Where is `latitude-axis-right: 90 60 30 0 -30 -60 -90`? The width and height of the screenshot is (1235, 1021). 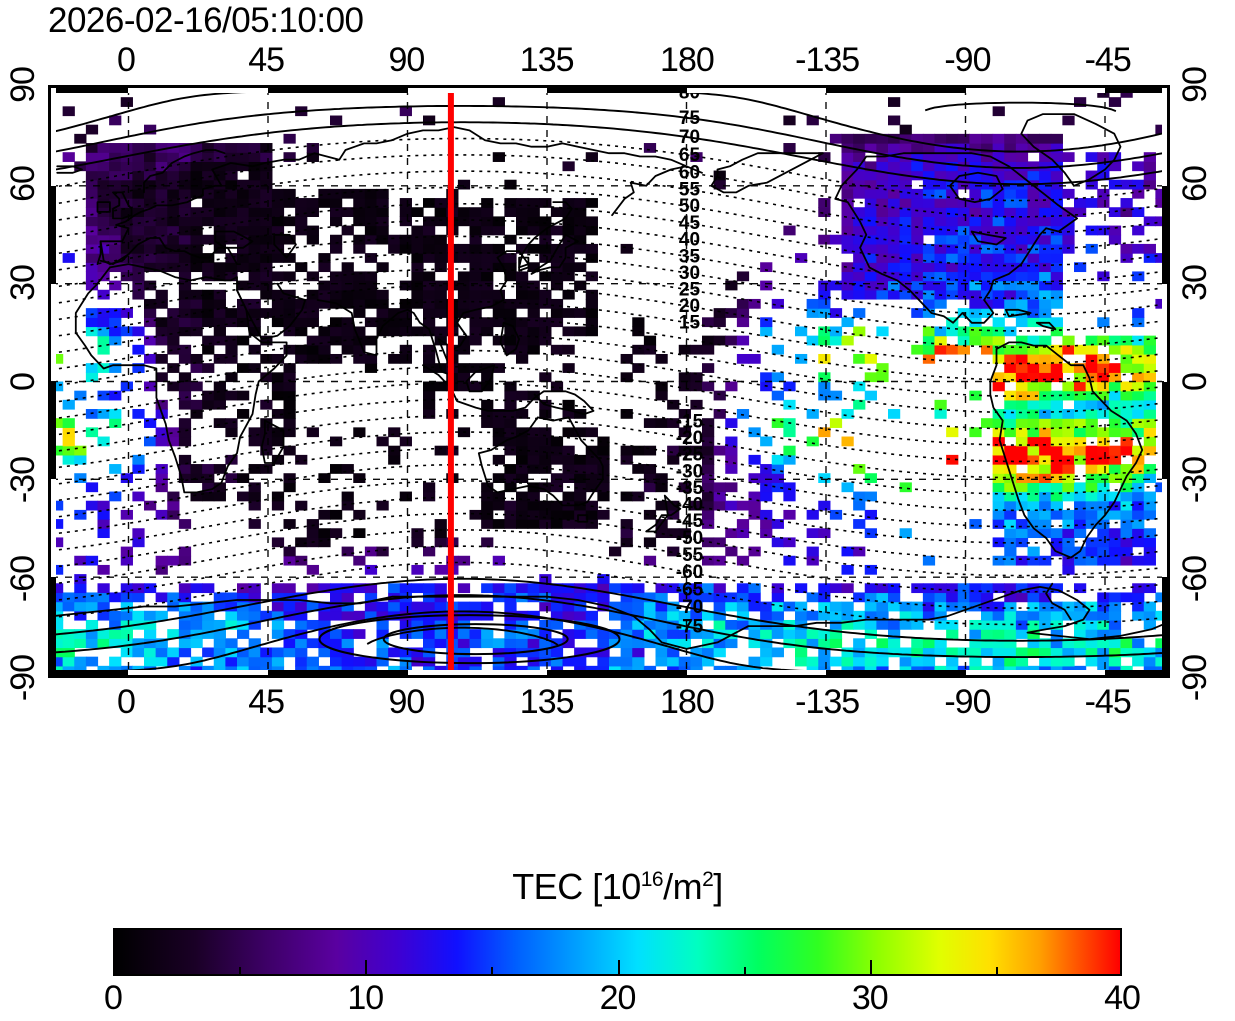
latitude-axis-right: 90 60 30 0 -30 -60 -90 is located at coordinates (1195, 384).